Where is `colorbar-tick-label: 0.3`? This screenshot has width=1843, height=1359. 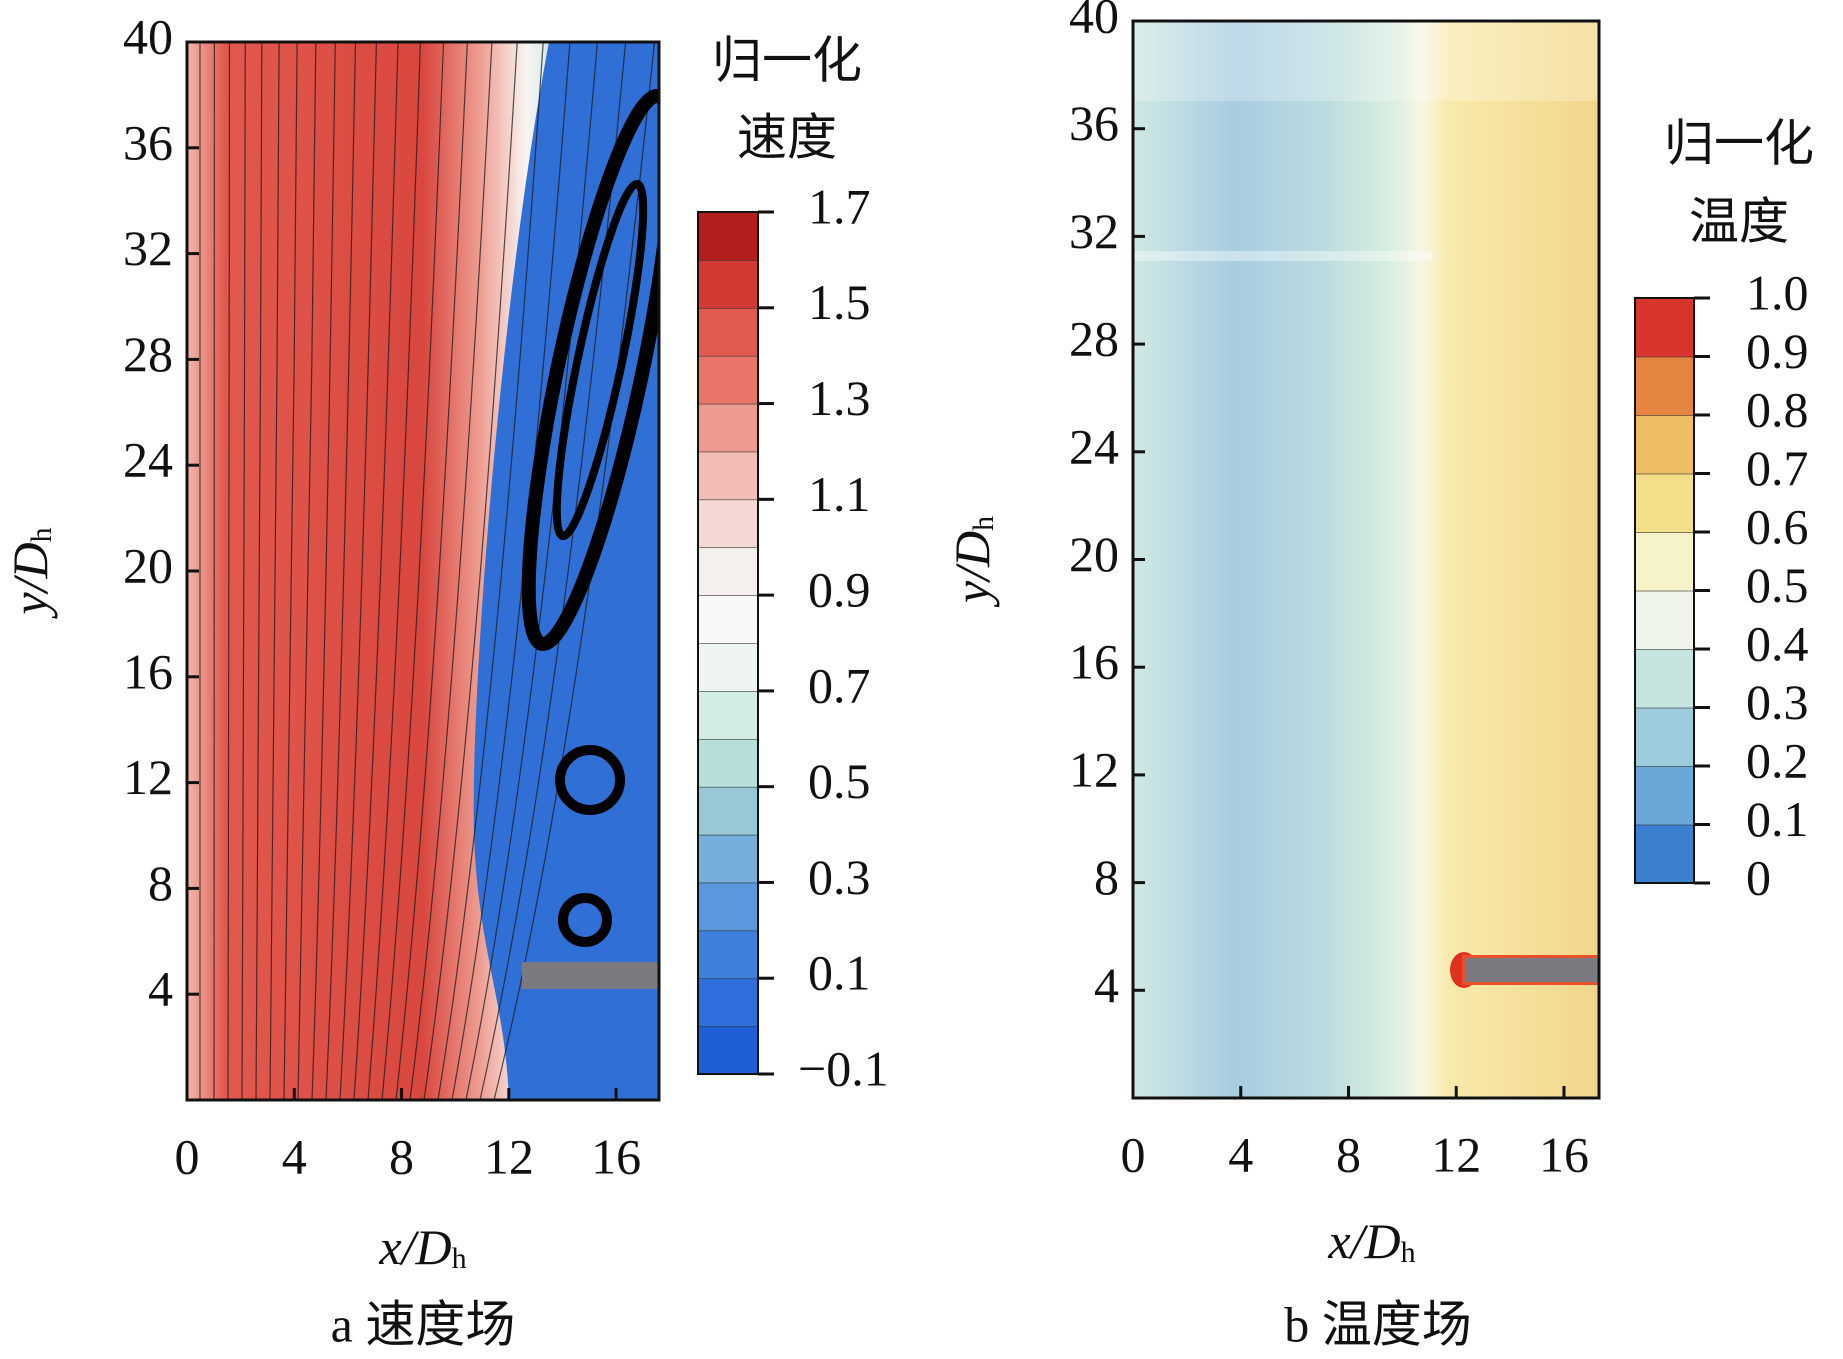 colorbar-tick-label: 0.3 is located at coordinates (1777, 702).